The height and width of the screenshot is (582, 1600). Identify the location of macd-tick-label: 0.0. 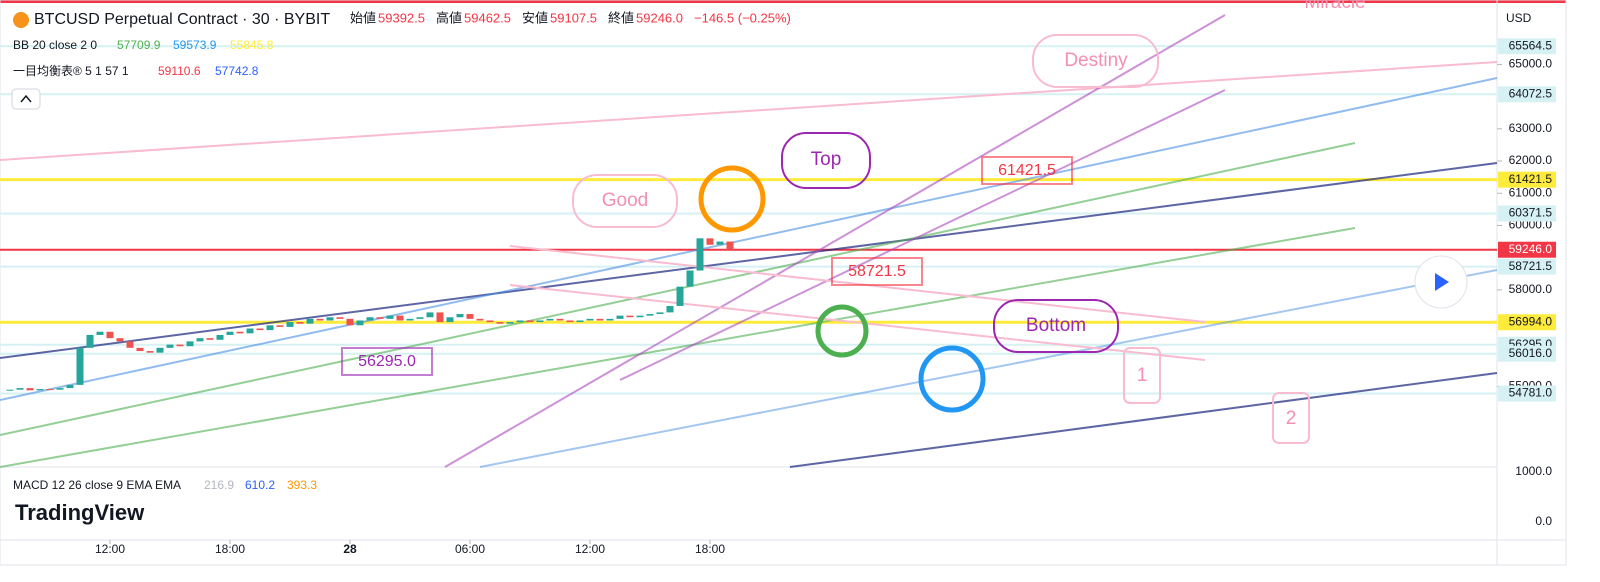
(1543, 521).